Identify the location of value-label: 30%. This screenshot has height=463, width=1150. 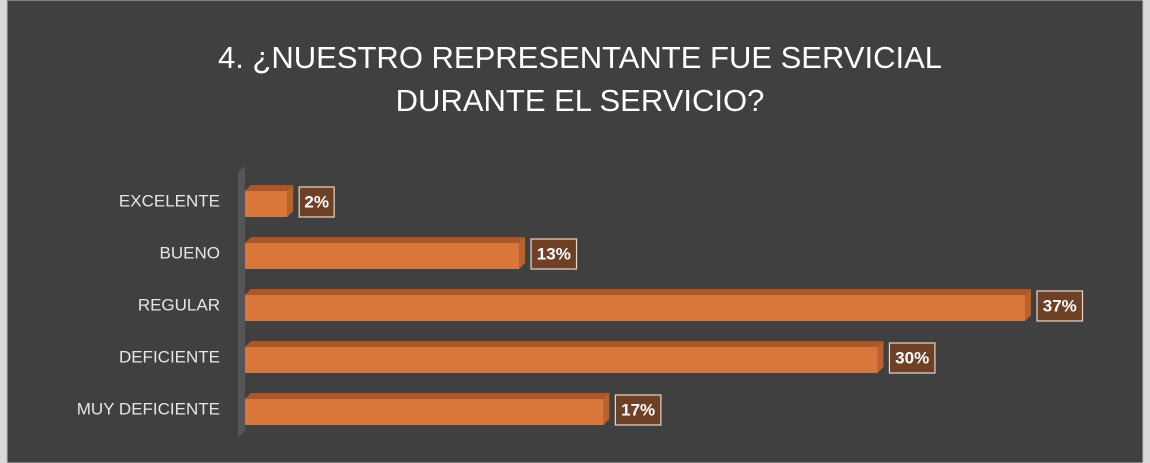
(912, 357).